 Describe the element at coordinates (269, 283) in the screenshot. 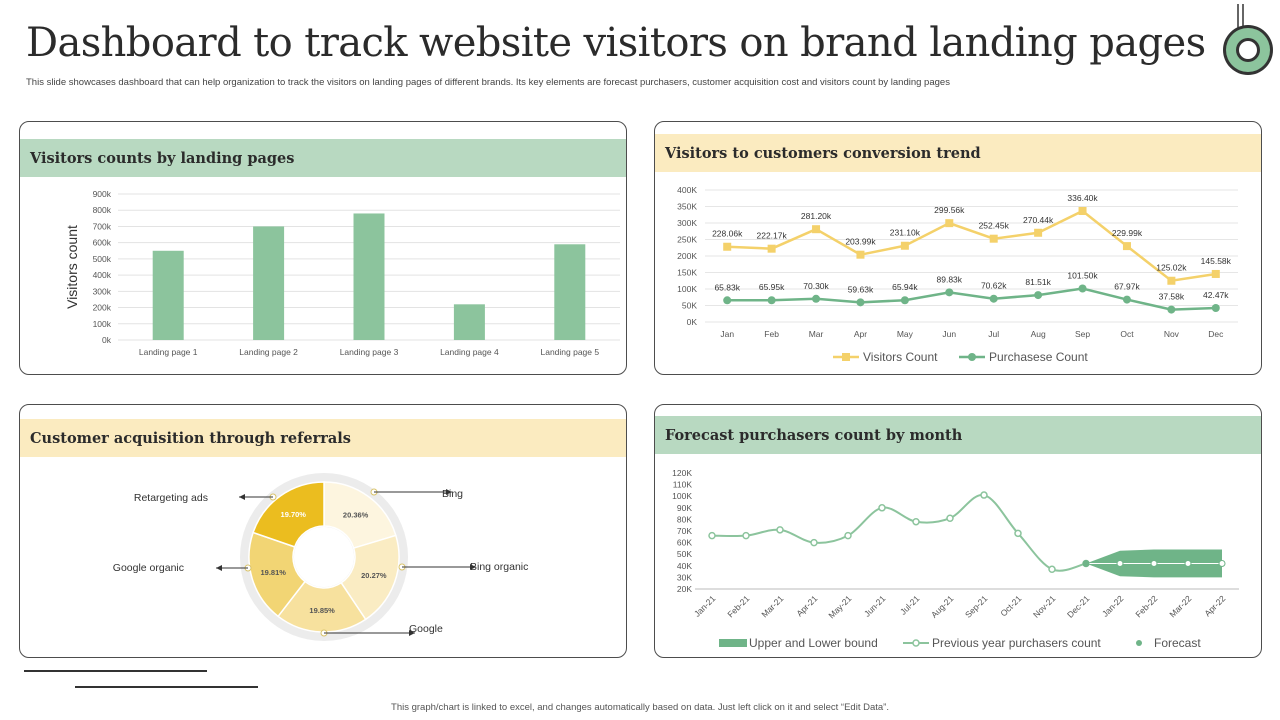

I see `bar` at that location.